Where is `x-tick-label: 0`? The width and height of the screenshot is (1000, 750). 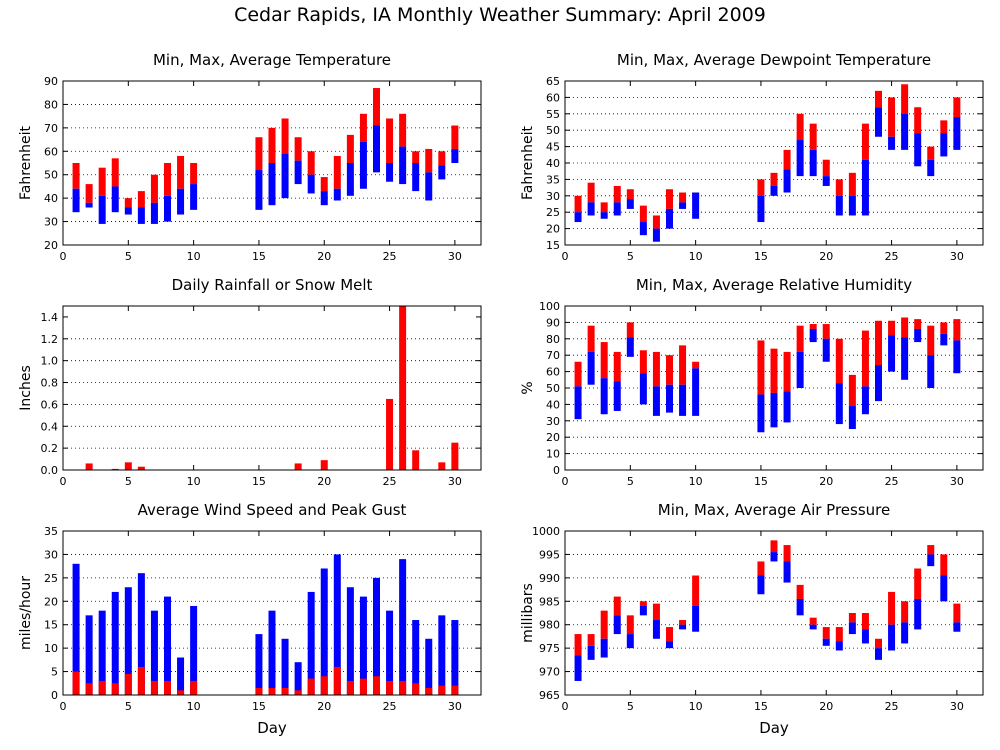 x-tick-label: 0 is located at coordinates (63, 481).